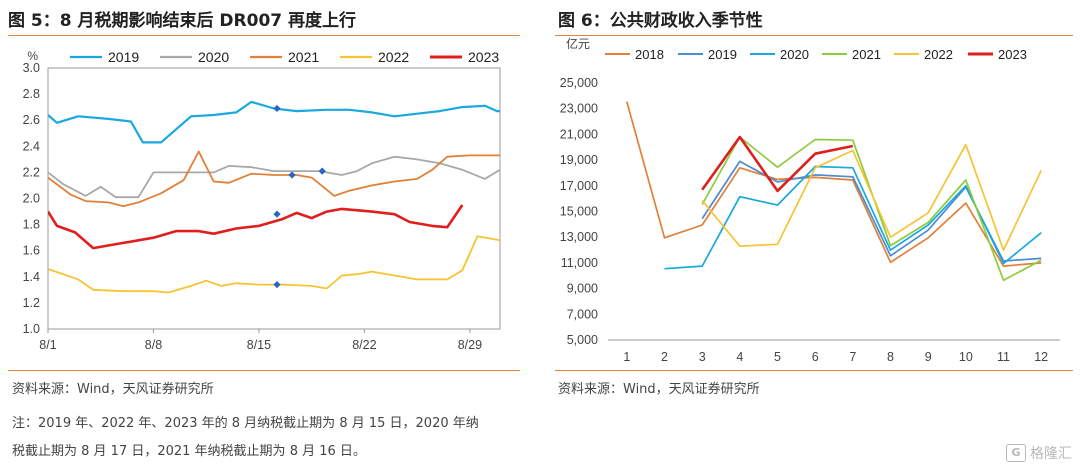 The height and width of the screenshot is (465, 1080). Describe the element at coordinates (31, 172) in the screenshot. I see `left-y-tick-label: 2.2` at that location.